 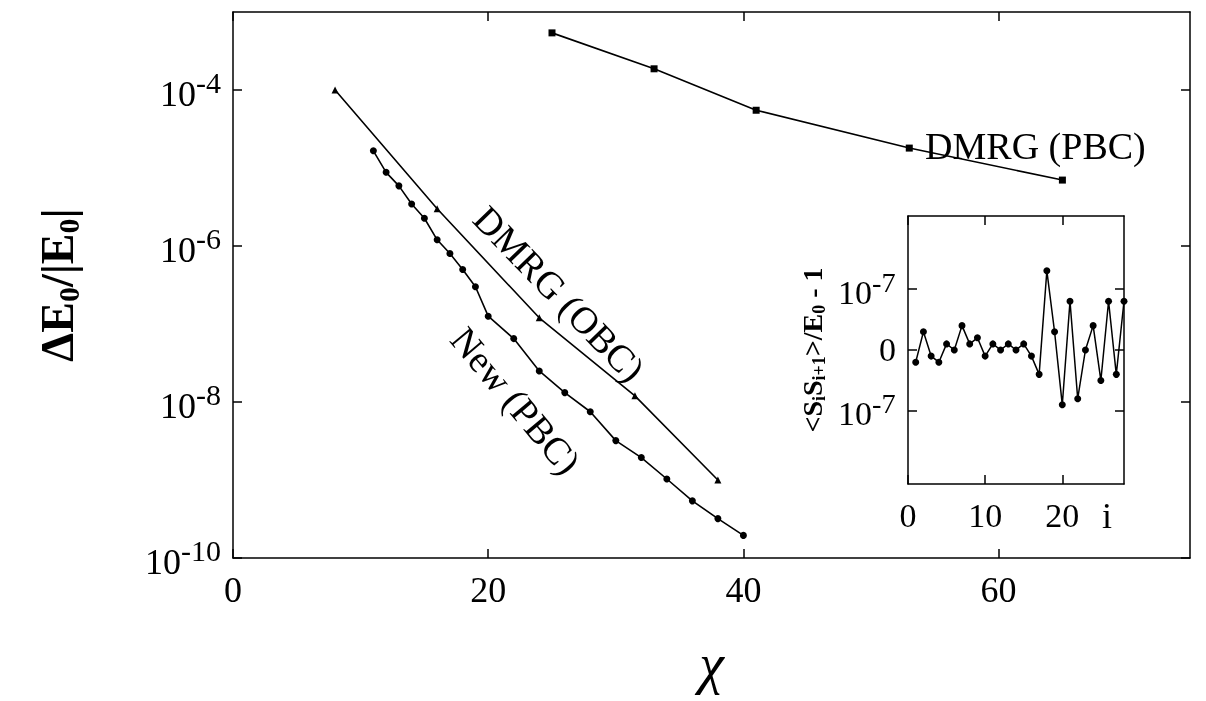 What do you see at coordinates (1107, 516) in the screenshot?
I see `x-axis-title: i` at bounding box center [1107, 516].